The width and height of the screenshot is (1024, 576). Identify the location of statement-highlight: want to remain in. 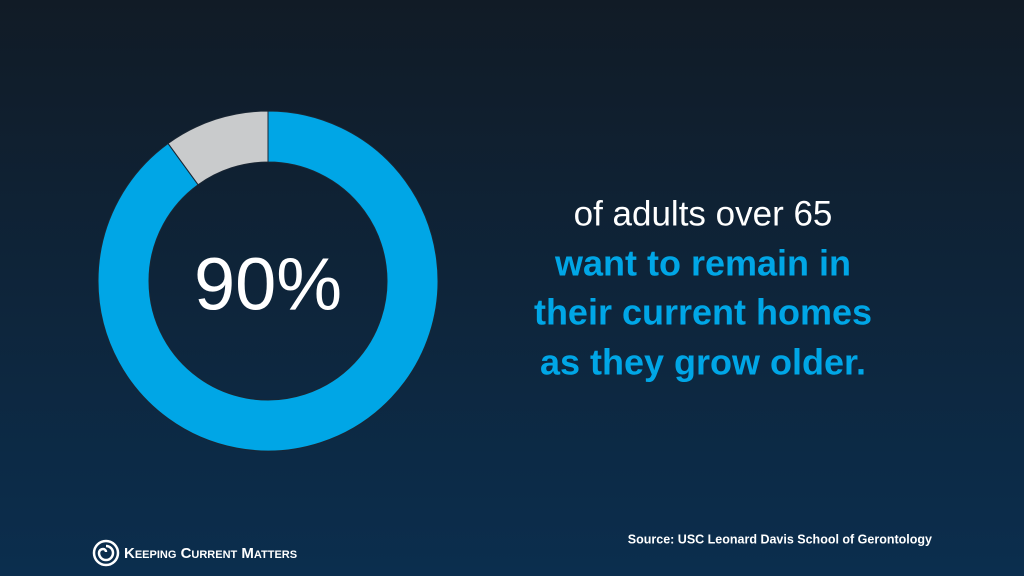
(702, 263).